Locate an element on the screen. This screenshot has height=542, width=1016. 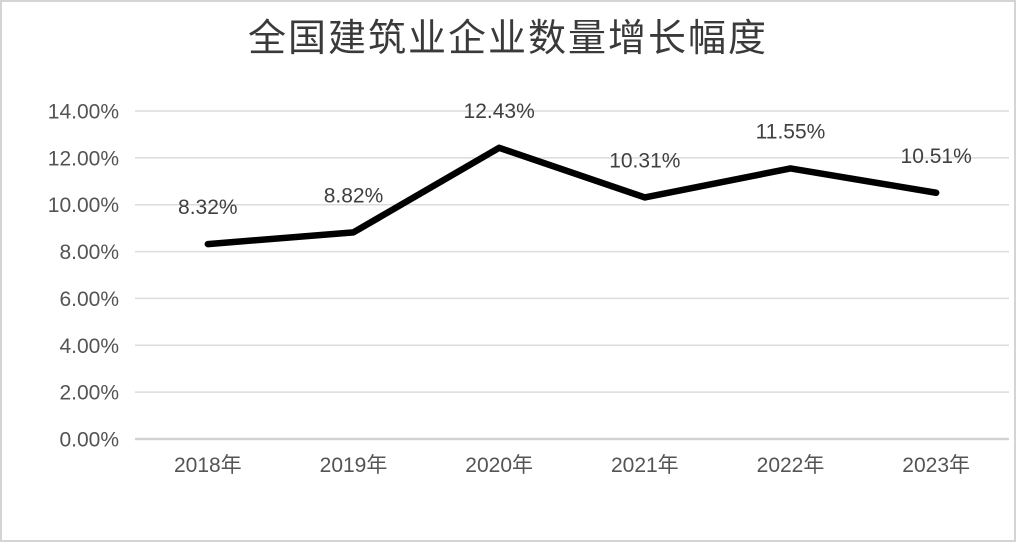
y-tick-label: 14.00% is located at coordinates (83, 112).